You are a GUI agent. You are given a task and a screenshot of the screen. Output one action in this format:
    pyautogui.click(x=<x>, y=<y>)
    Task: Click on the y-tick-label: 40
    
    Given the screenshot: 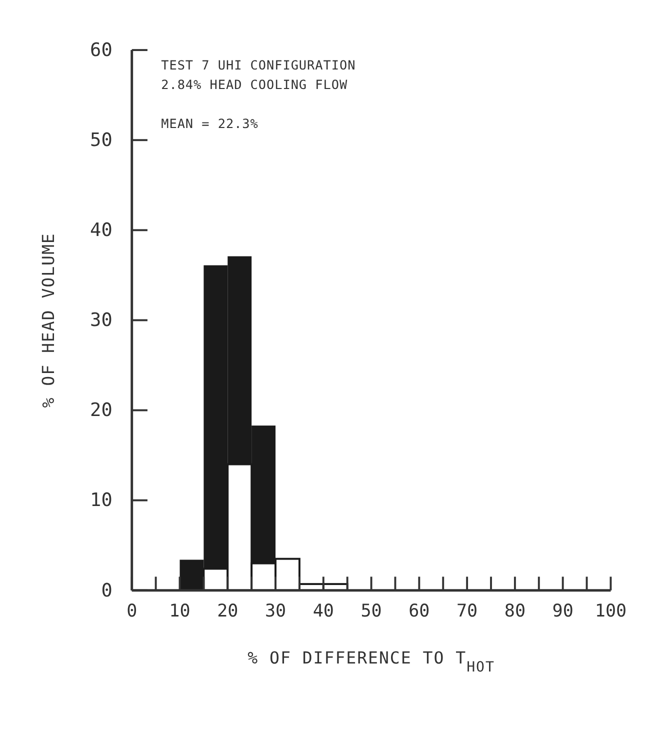 What is the action you would take?
    pyautogui.click(x=101, y=231)
    